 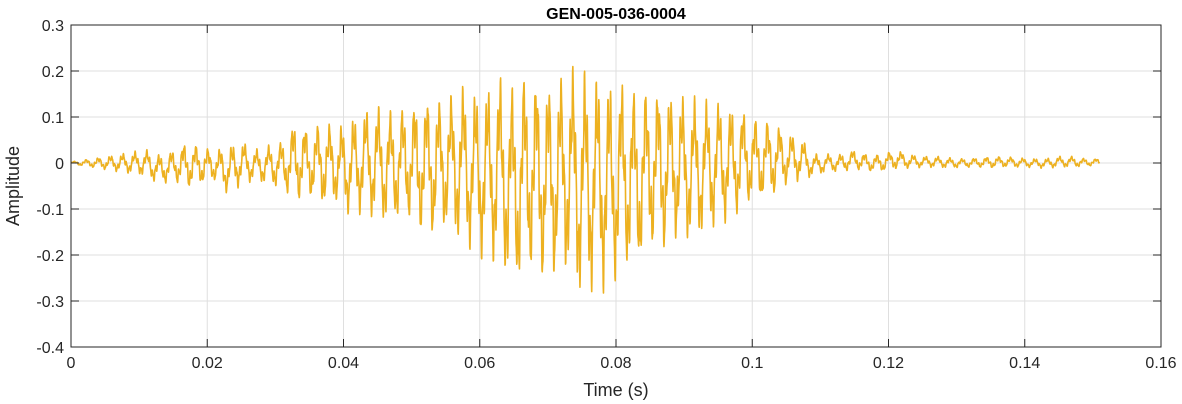 What do you see at coordinates (616, 14) in the screenshot?
I see `chart-title: GEN-005-036-0004` at bounding box center [616, 14].